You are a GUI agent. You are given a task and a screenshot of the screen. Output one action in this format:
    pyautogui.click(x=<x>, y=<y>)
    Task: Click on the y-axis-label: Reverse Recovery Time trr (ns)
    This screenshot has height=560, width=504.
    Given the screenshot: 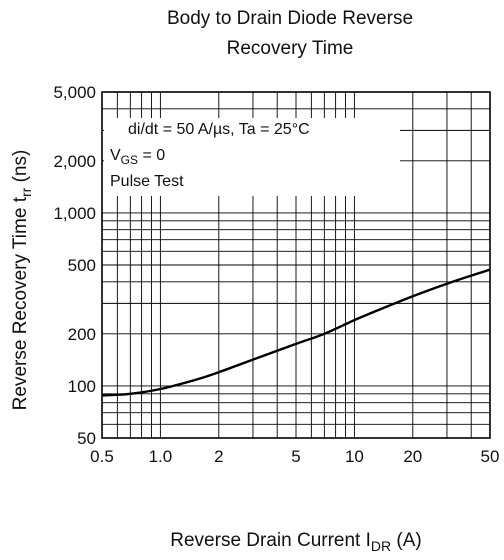 What is the action you would take?
    pyautogui.click(x=22, y=280)
    